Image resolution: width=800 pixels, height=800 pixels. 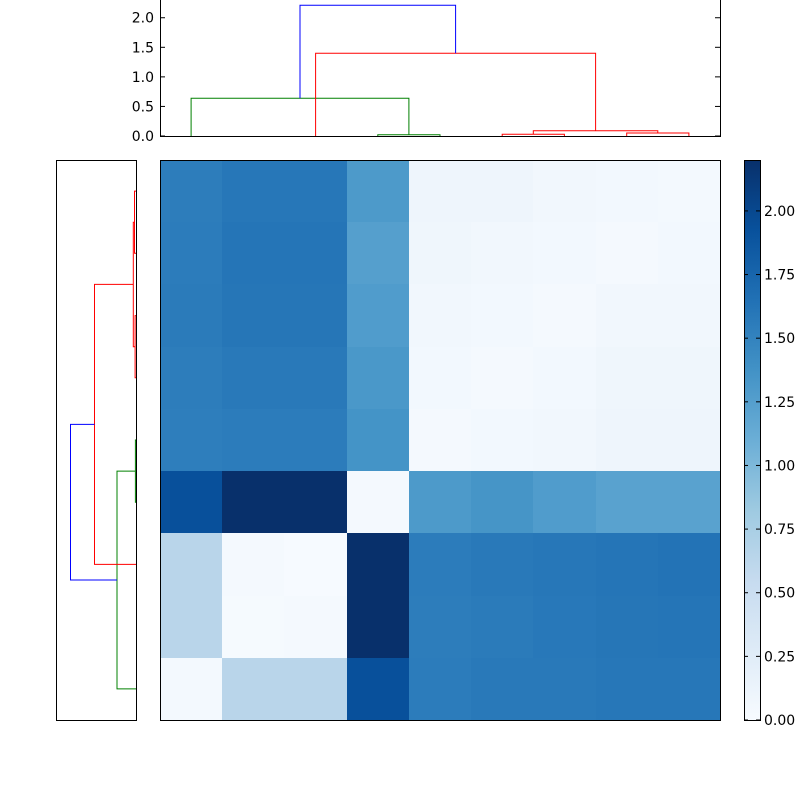 What do you see at coordinates (779, 594) in the screenshot?
I see `colorbar-tick-label: 0.50` at bounding box center [779, 594].